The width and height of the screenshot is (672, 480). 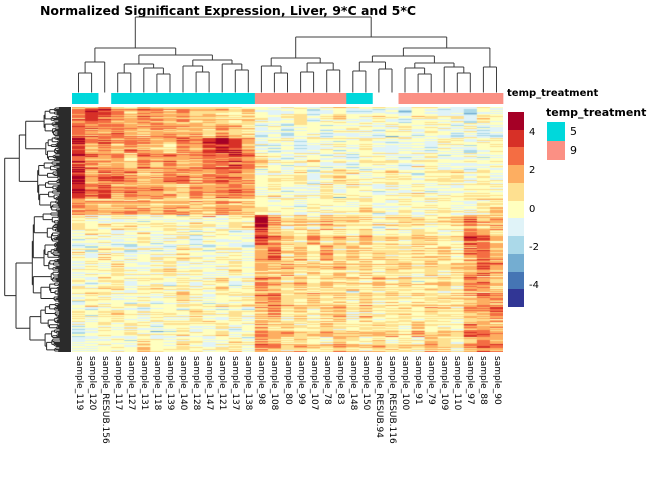 I want to click on column-label: sample_138, so click(x=248, y=383).